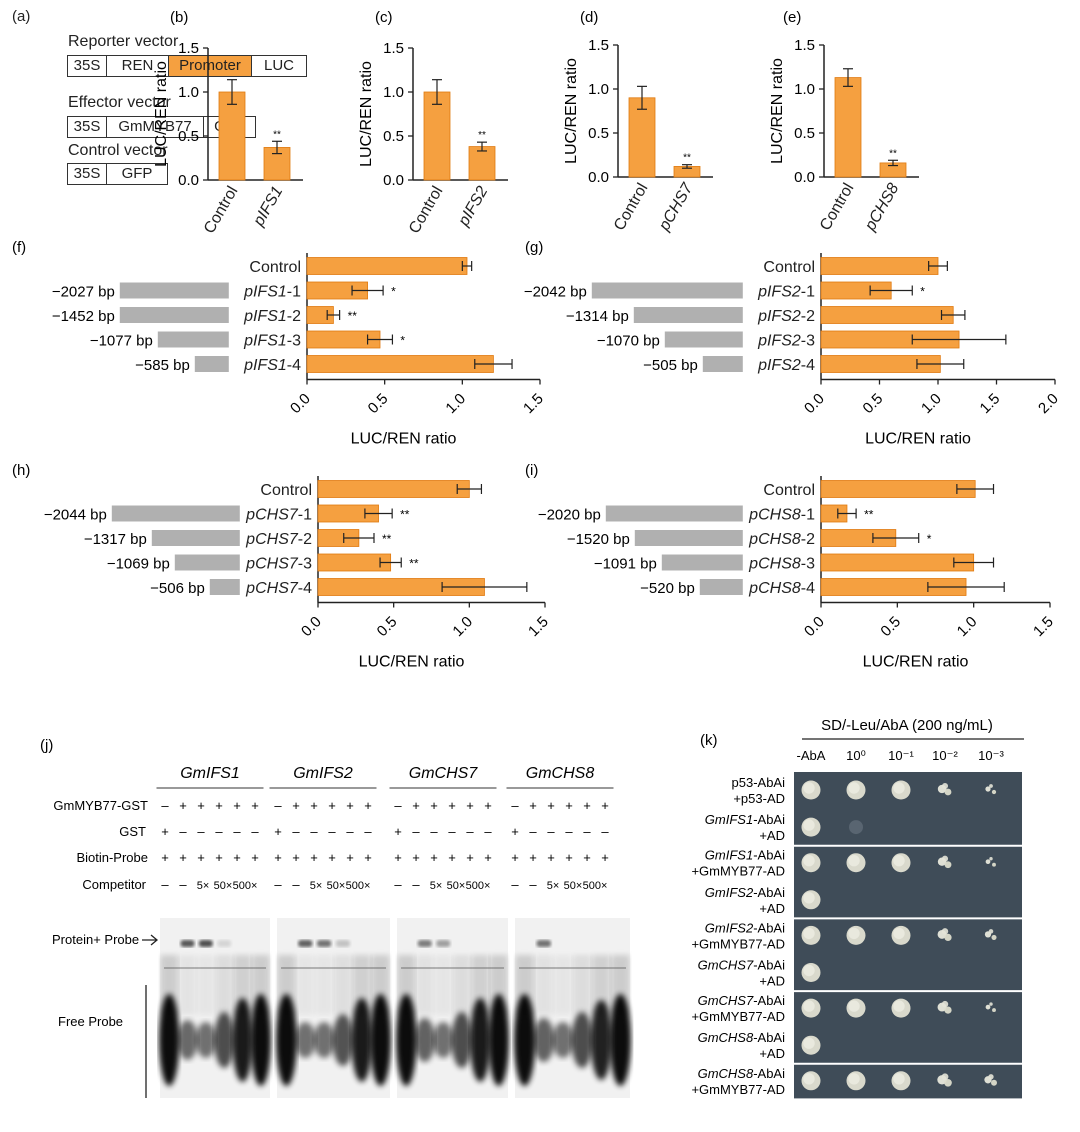  What do you see at coordinates (279, 66) in the screenshot?
I see `reporter-part-luc: LUC` at bounding box center [279, 66].